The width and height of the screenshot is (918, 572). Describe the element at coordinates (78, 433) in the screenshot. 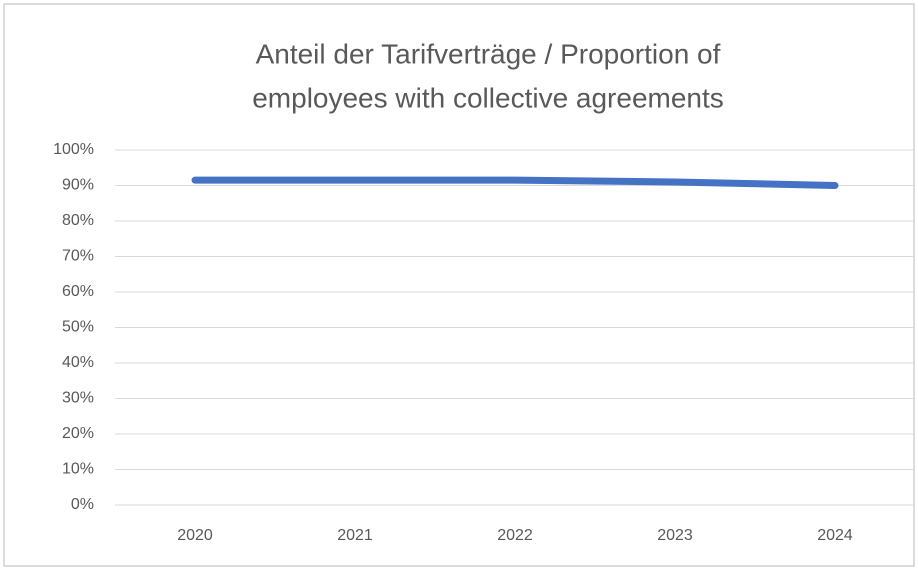

I see `y-tick-label: 20%` at that location.